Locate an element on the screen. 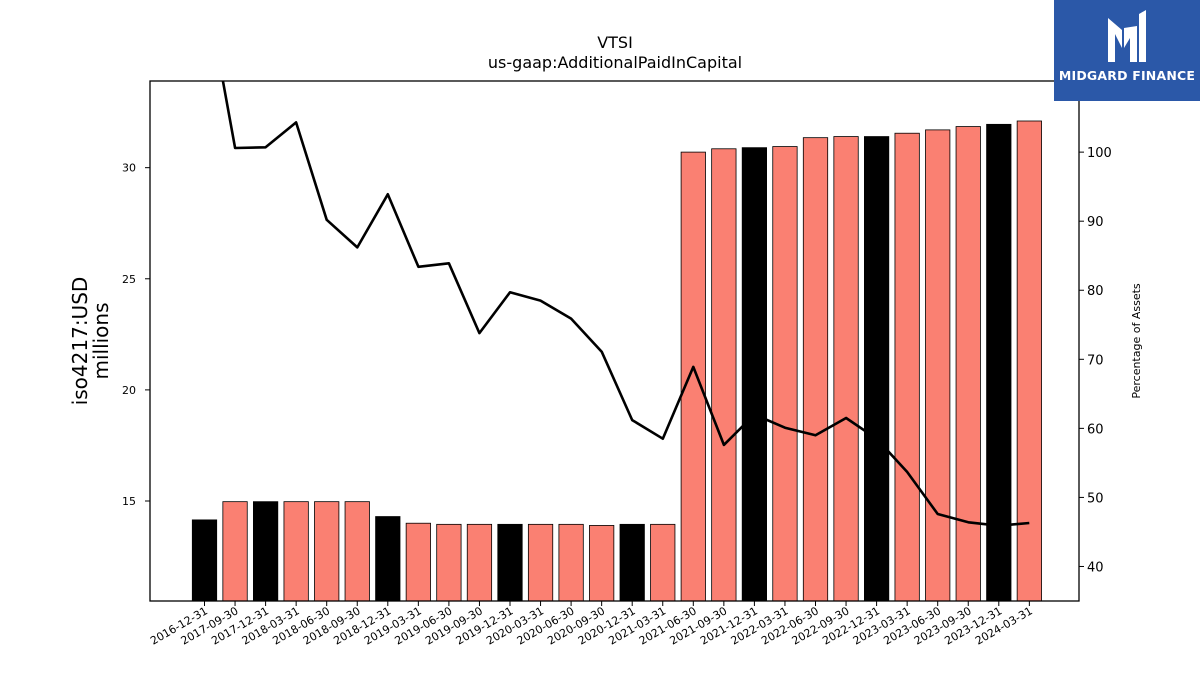 Image resolution: width=1200 pixels, height=675 pixels. logo-mark-icon is located at coordinates (1127, 36).